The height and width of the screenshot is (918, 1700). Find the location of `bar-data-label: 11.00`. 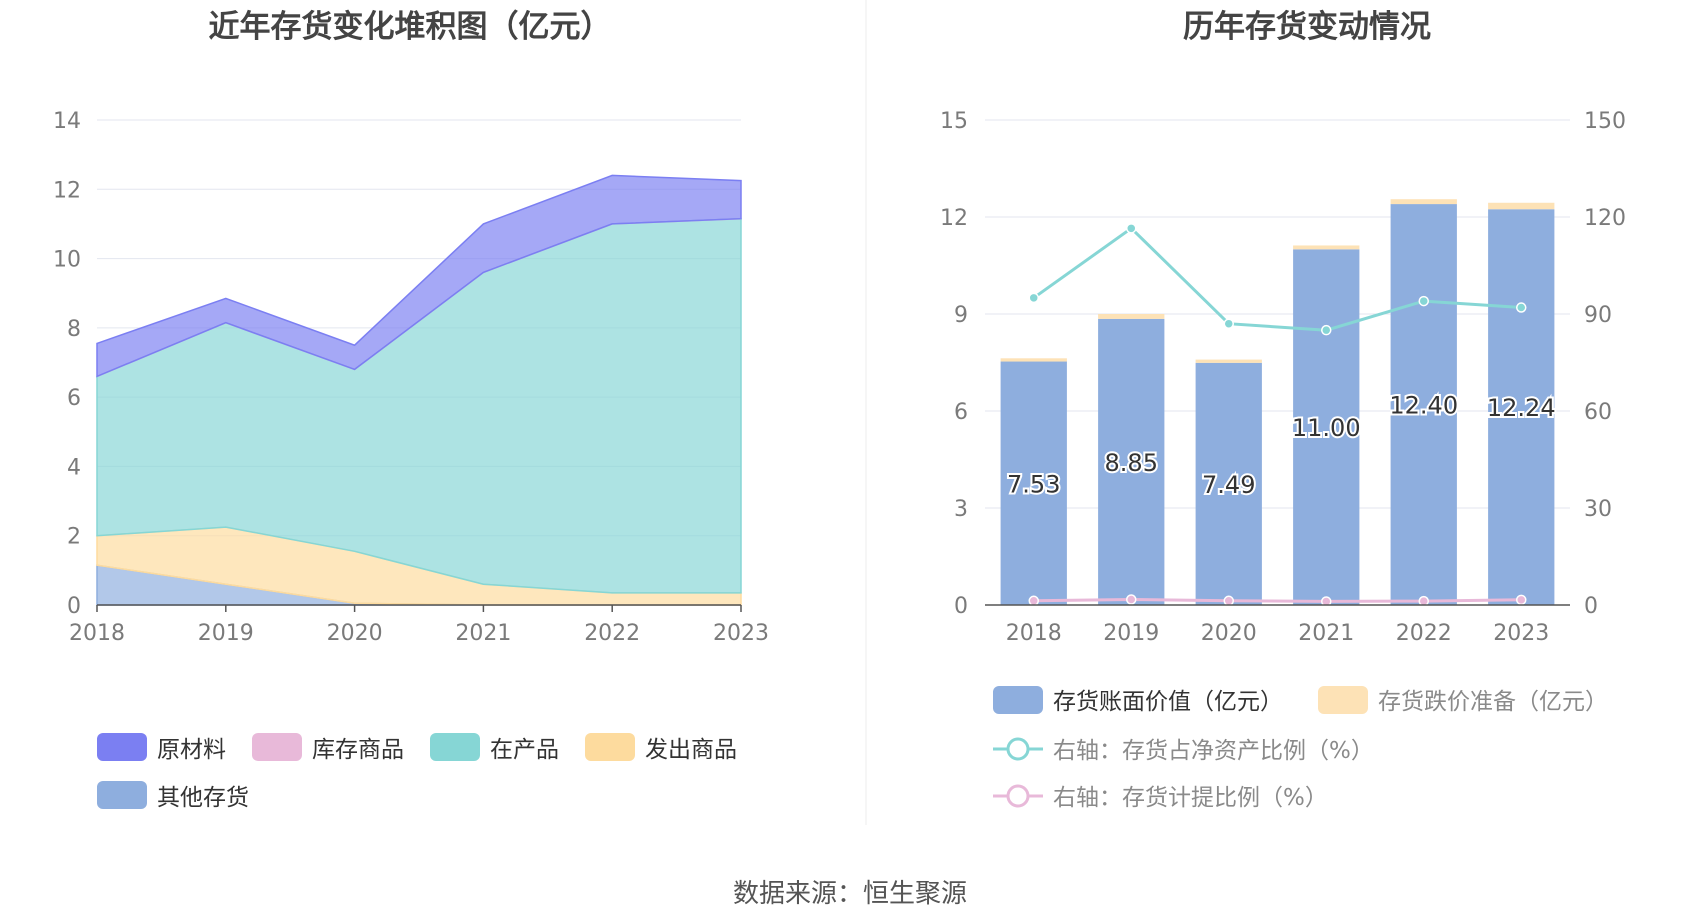

bar-data-label: 11.00 is located at coordinates (1326, 428).